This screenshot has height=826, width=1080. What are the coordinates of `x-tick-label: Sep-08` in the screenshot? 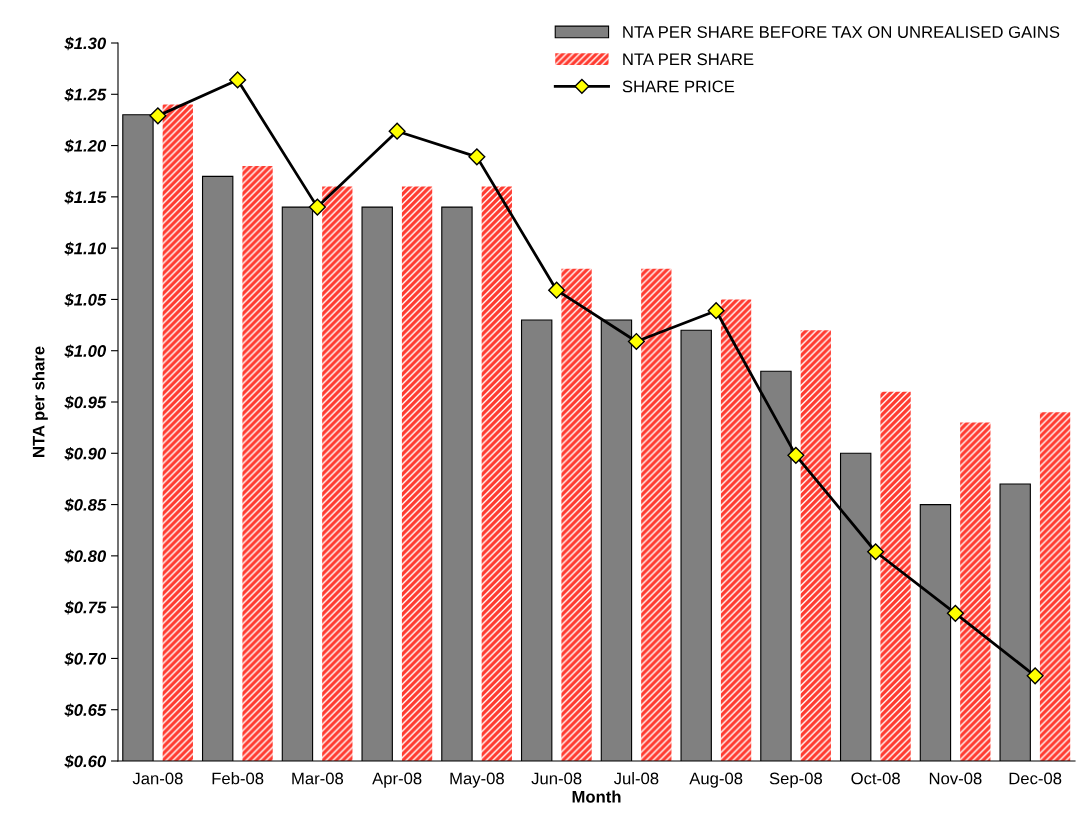 It's located at (796, 780).